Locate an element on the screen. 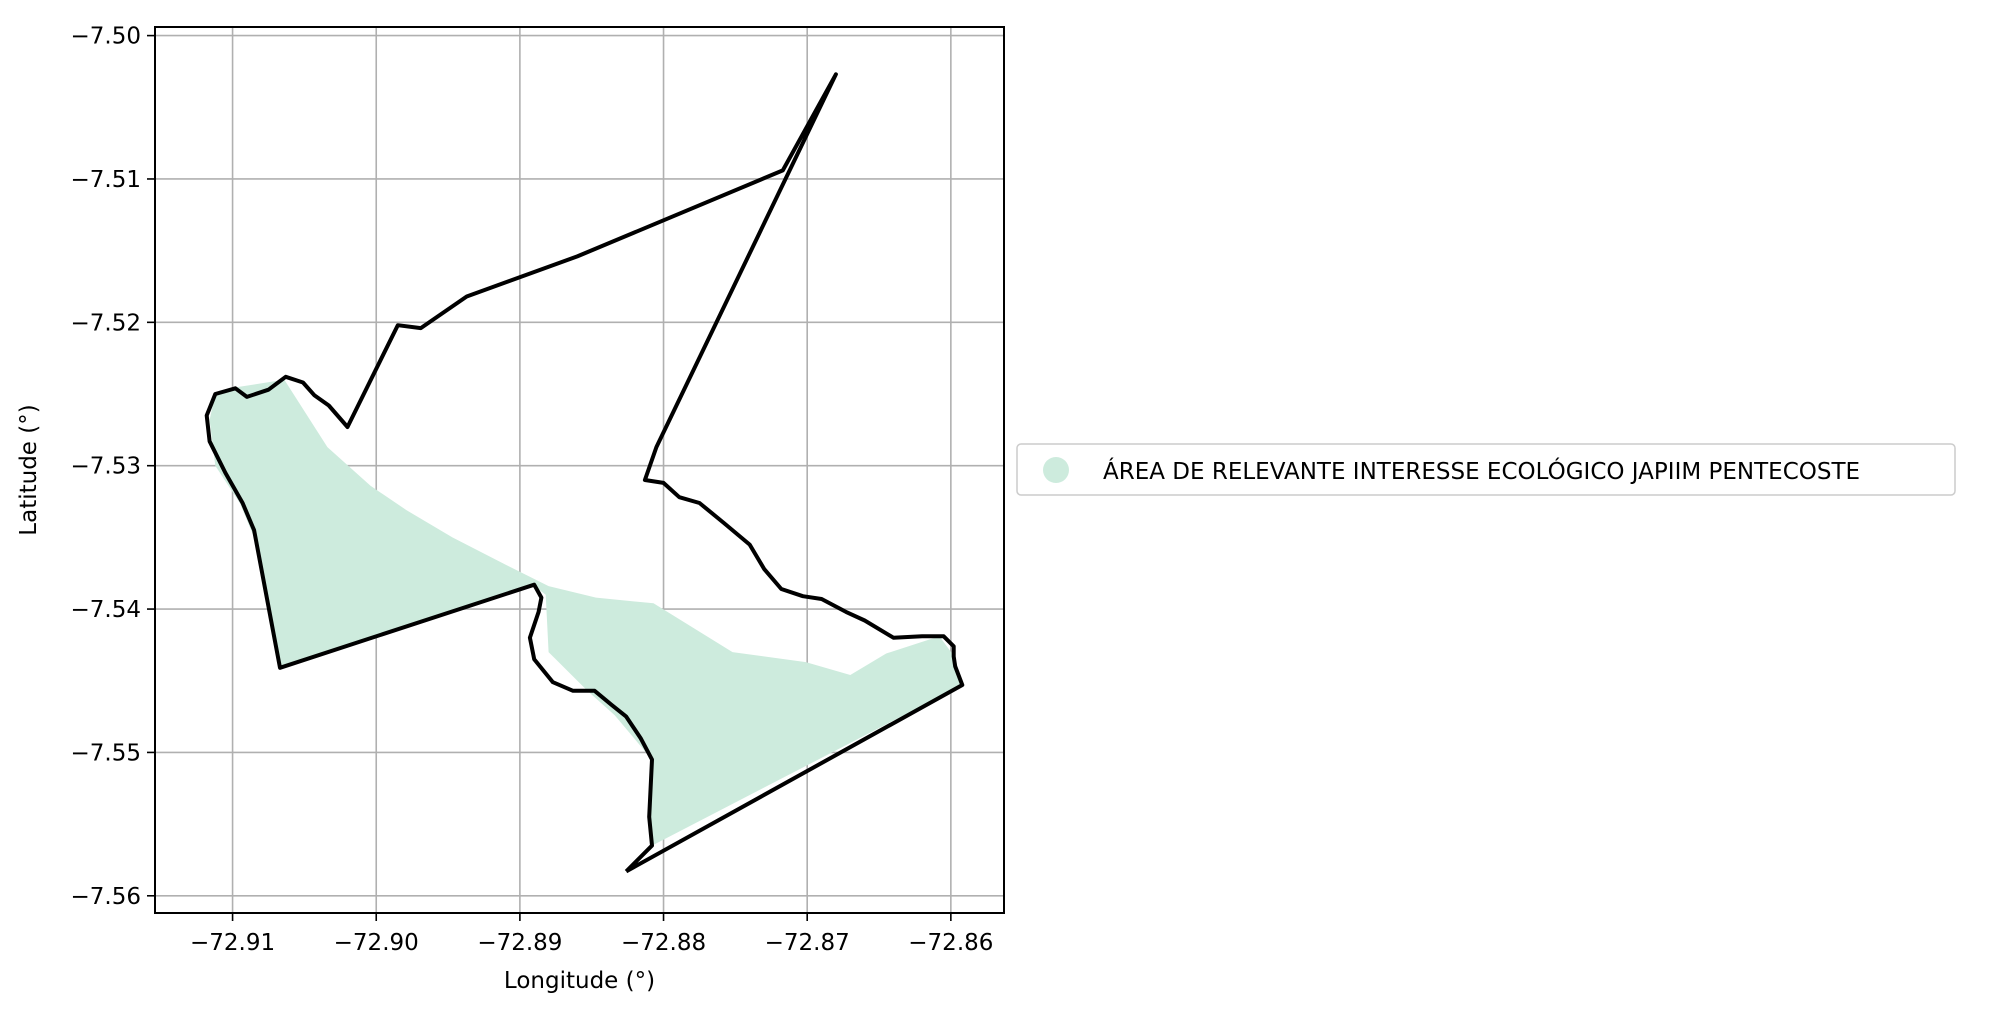 Image resolution: width=2010 pixels, height=1014 pixels. y-tick-label-4: −7.54 is located at coordinates (106, 610).